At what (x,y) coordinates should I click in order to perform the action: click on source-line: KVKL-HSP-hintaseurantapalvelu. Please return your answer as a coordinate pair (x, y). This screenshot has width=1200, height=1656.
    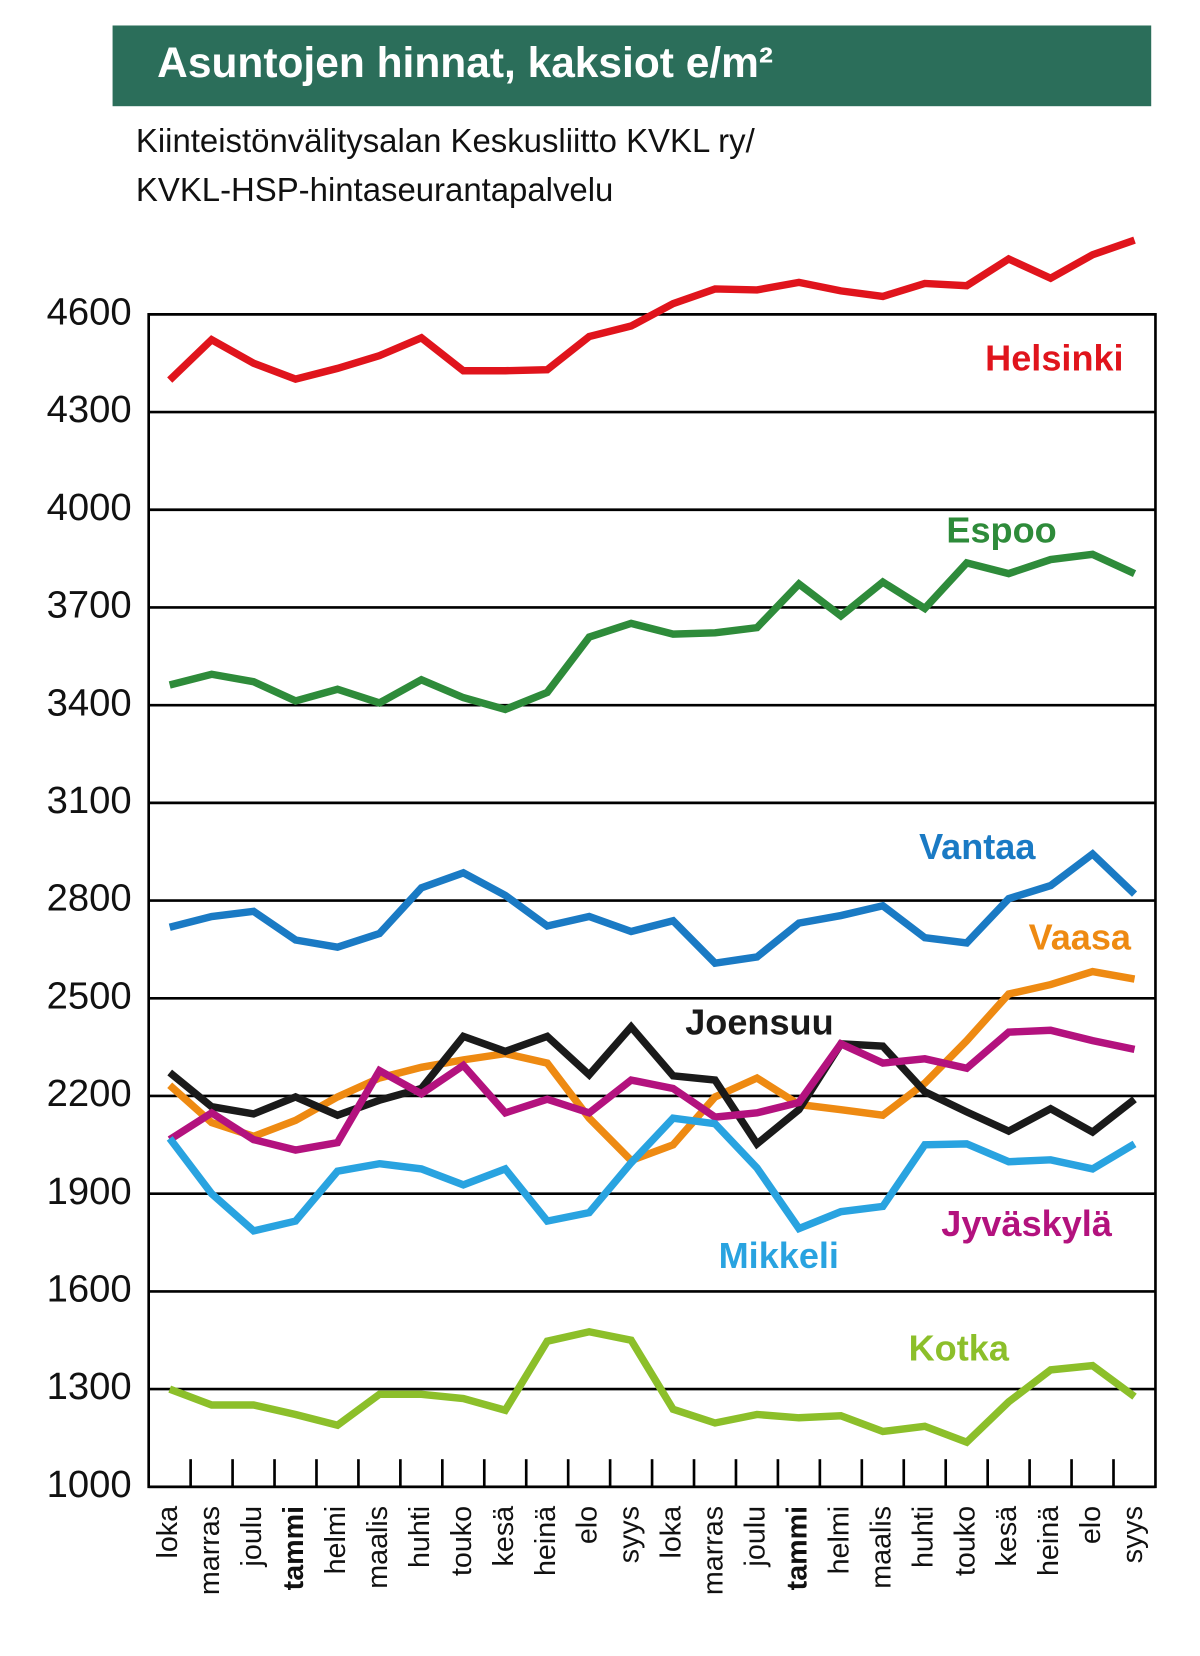
    Looking at the image, I should click on (374, 189).